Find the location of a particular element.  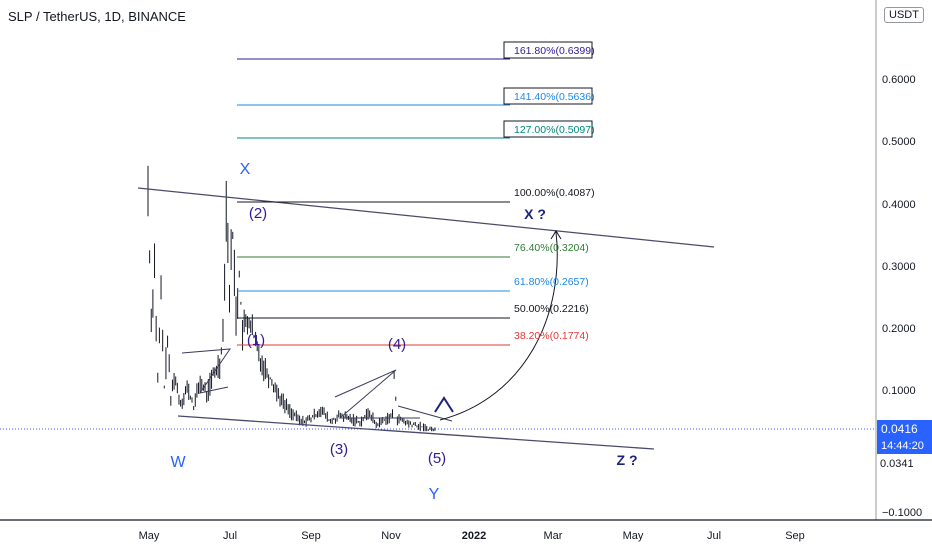

price-tick-label: 0.2000 is located at coordinates (899, 329).